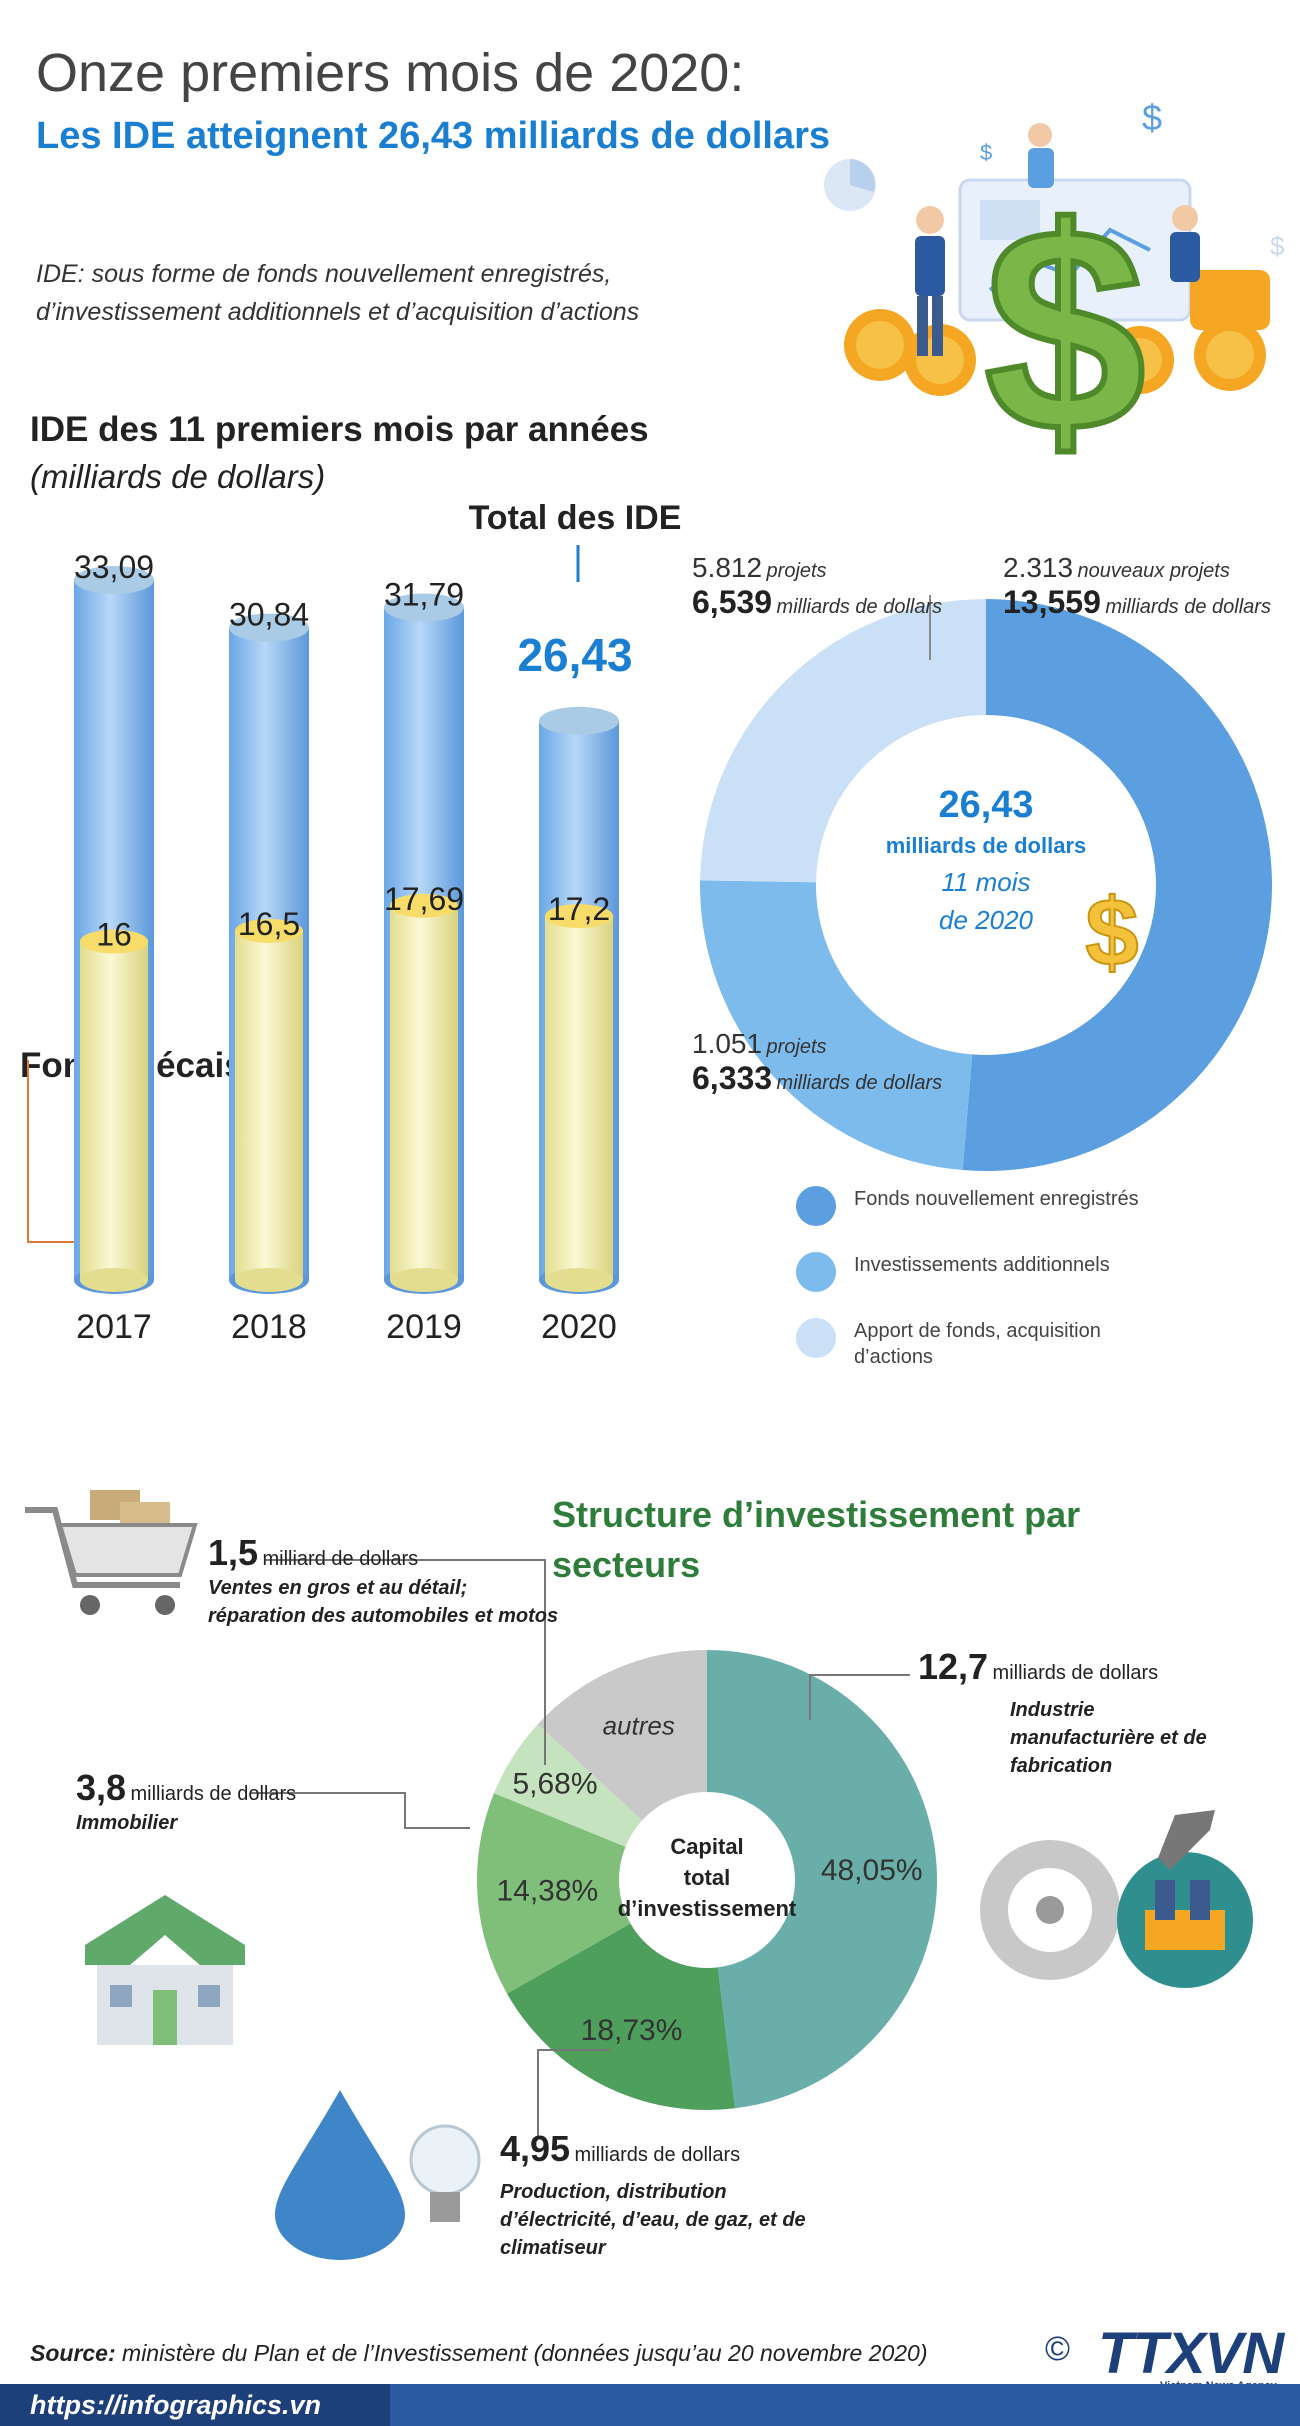 The width and height of the screenshot is (1300, 2426). I want to click on footer-url-link: https://infographics.vn, so click(176, 2405).